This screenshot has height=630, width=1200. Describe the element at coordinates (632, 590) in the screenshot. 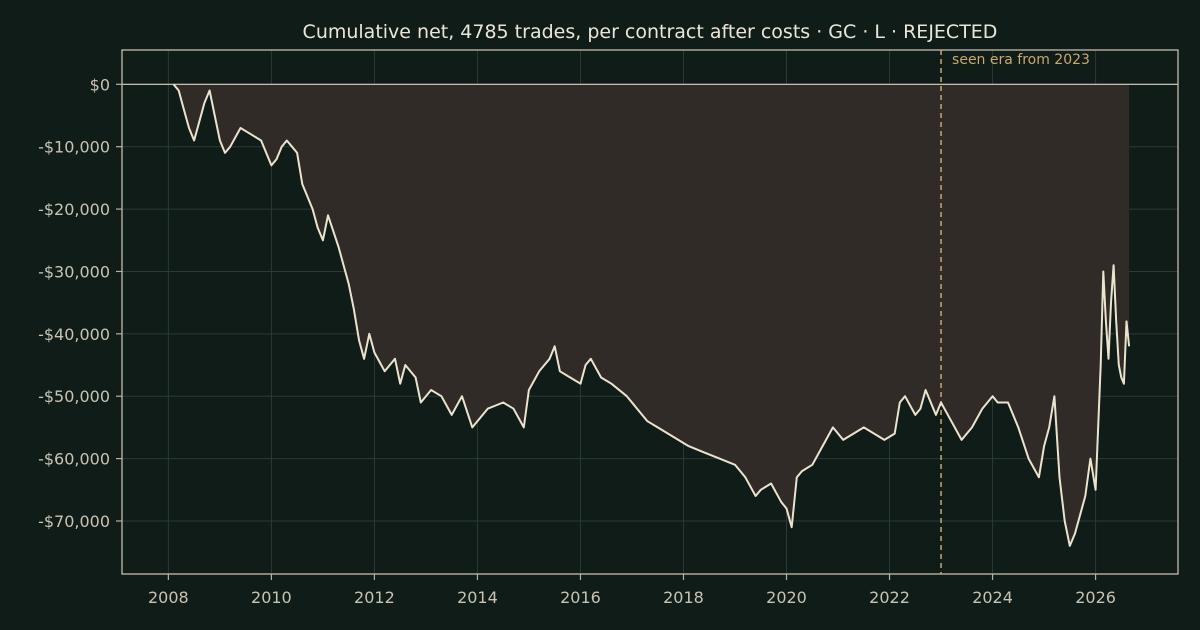

I see `x-axis: 2008 2010 2012 2014 2016 2018 2020 2022 2024 2026` at that location.